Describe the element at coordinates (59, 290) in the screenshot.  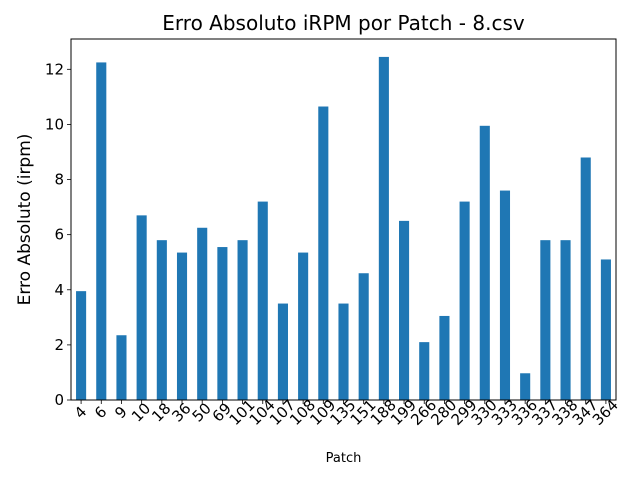
I see `y-tick-label: 4` at that location.